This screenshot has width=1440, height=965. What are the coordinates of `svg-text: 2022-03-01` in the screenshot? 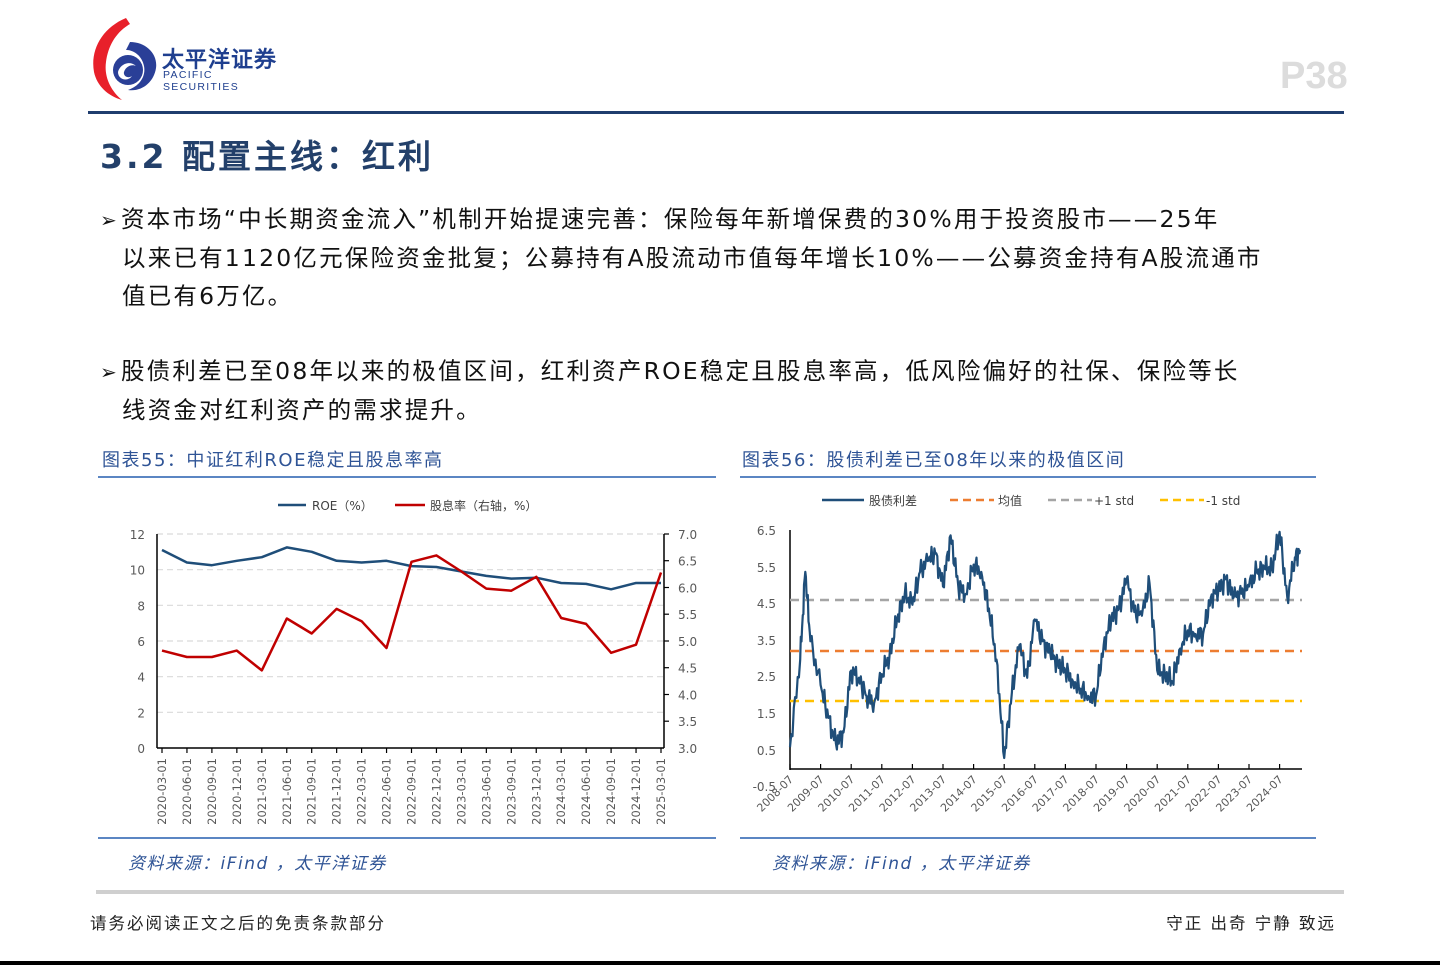 It's located at (362, 791).